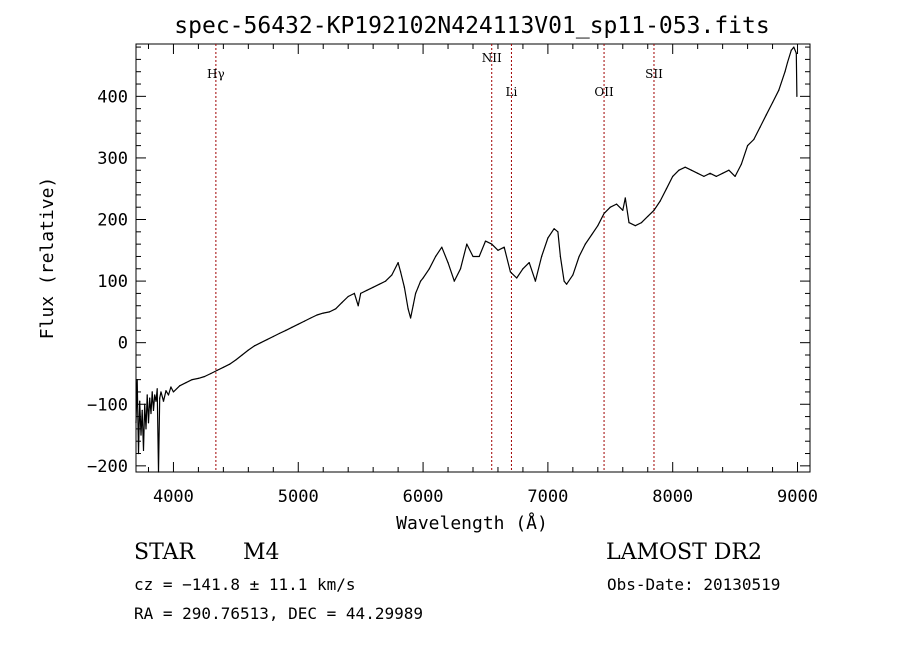 The image size is (900, 649). What do you see at coordinates (112, 282) in the screenshot?
I see `y-tick-label: 100` at bounding box center [112, 282].